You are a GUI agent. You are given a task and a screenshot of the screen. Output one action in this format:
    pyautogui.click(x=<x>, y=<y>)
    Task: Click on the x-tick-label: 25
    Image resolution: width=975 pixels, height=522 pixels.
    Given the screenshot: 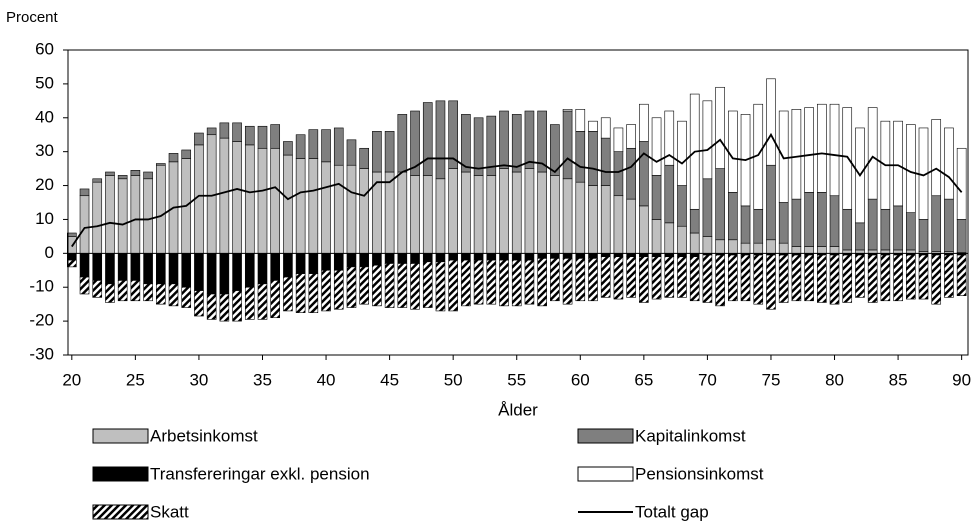 What is the action you would take?
    pyautogui.click(x=135, y=379)
    